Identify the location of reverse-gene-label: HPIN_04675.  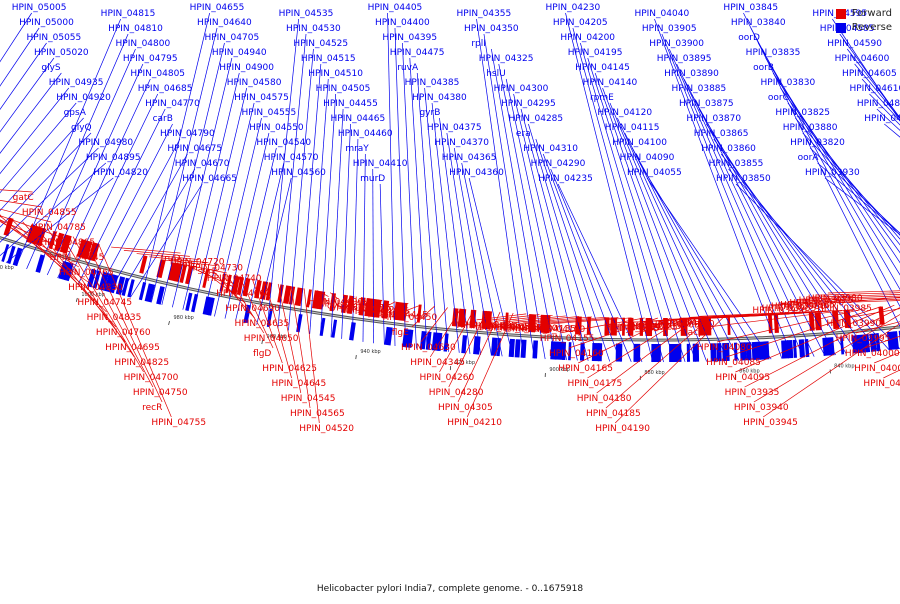
(194, 149).